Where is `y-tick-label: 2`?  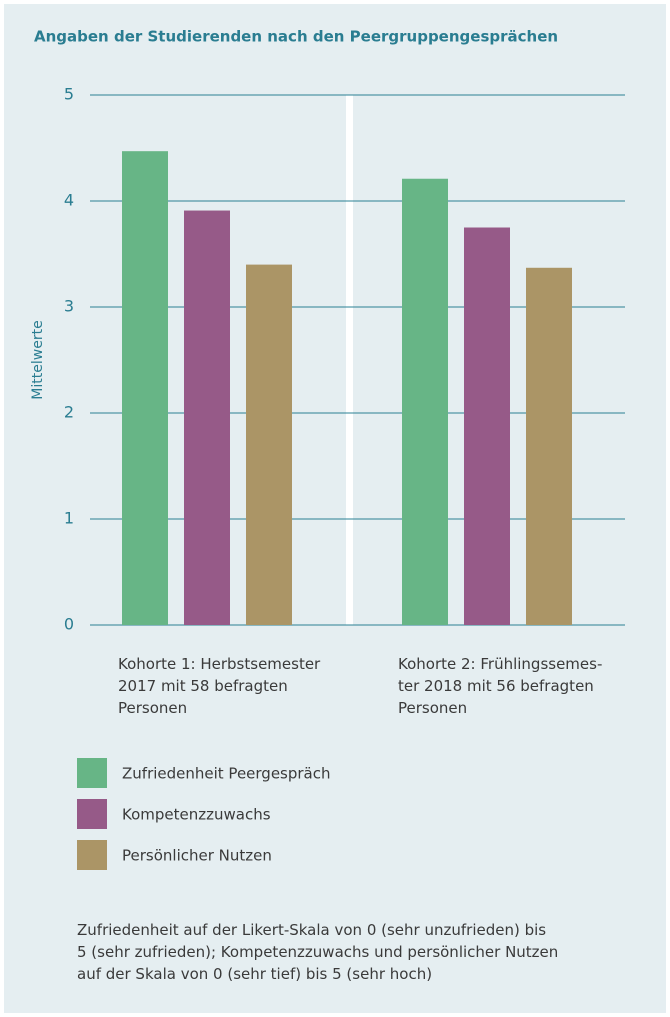 y-tick-label: 2 is located at coordinates (69, 412).